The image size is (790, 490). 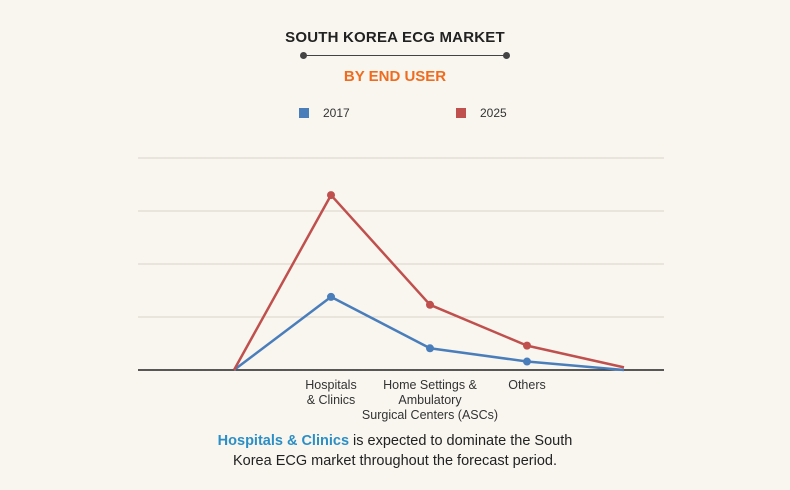 What do you see at coordinates (493, 113) in the screenshot?
I see `legend-label-2025: 2025` at bounding box center [493, 113].